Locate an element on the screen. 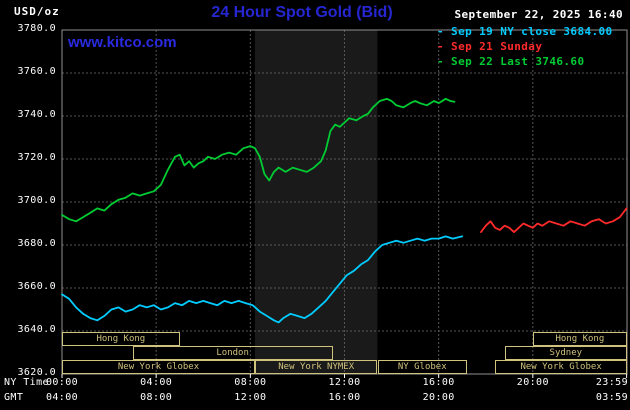  session-label: London is located at coordinates (232, 353).